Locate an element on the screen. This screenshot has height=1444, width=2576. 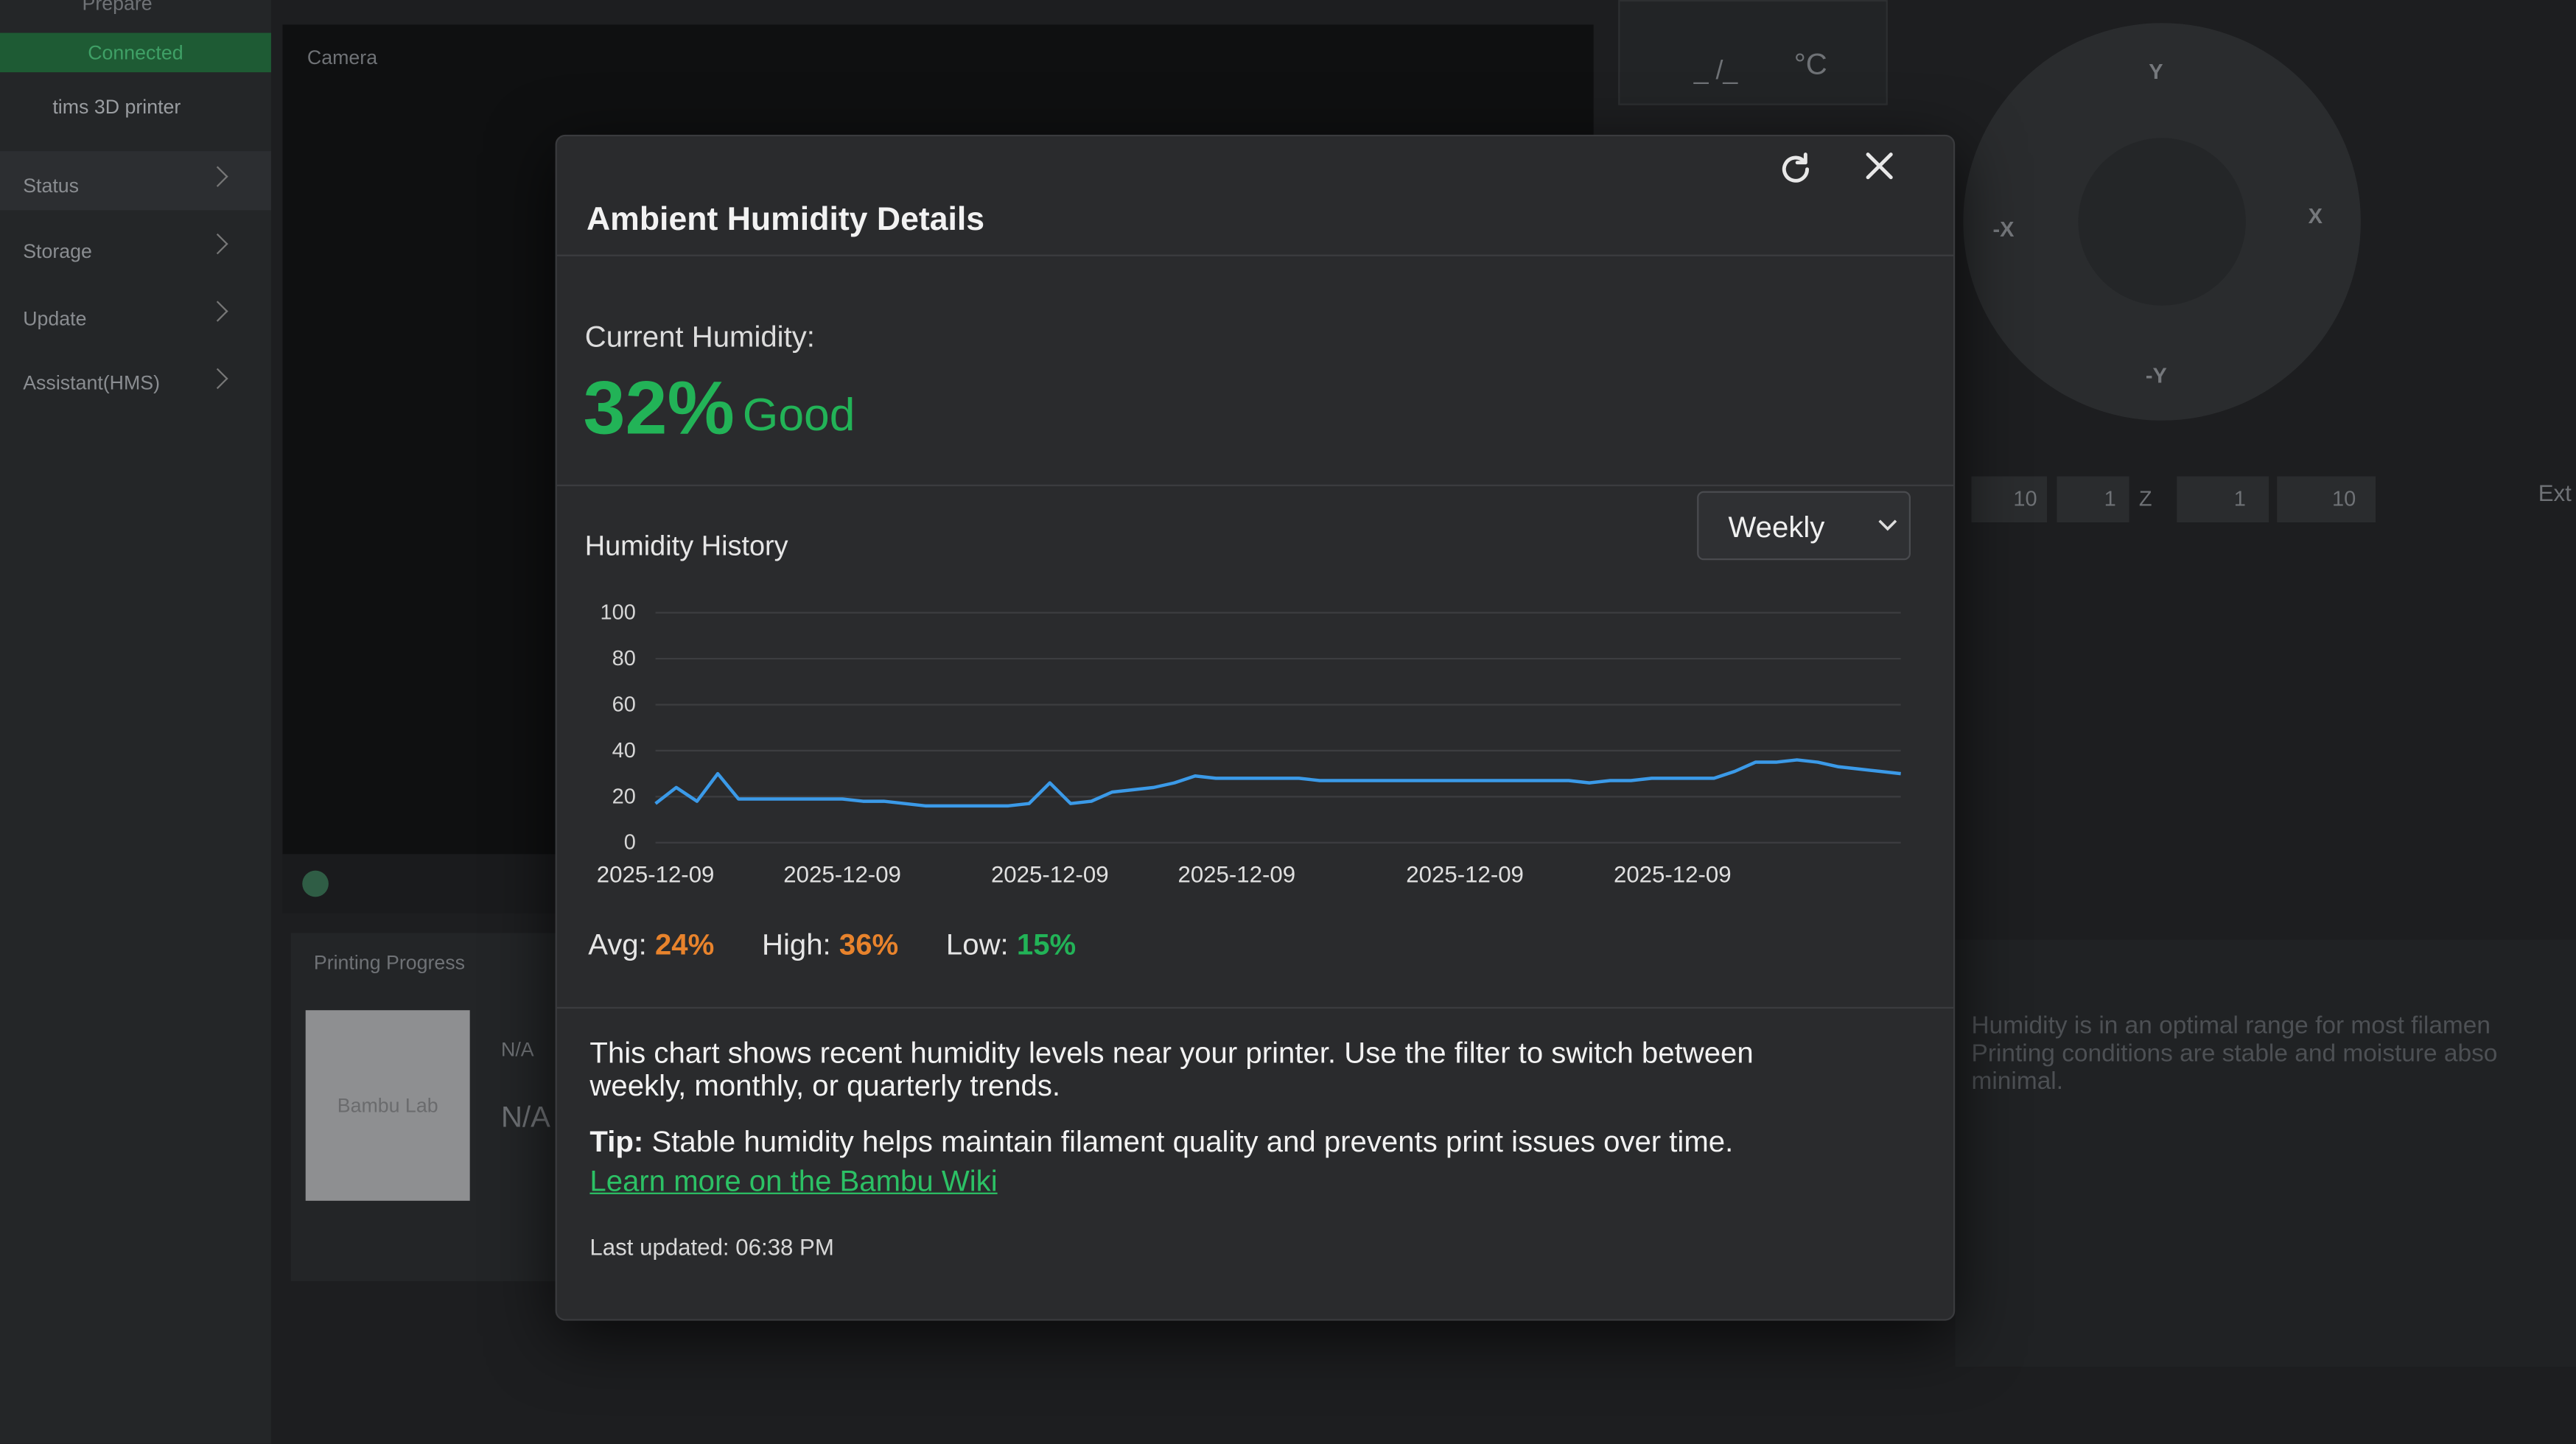
y-tick-label: 80 is located at coordinates (624, 658).